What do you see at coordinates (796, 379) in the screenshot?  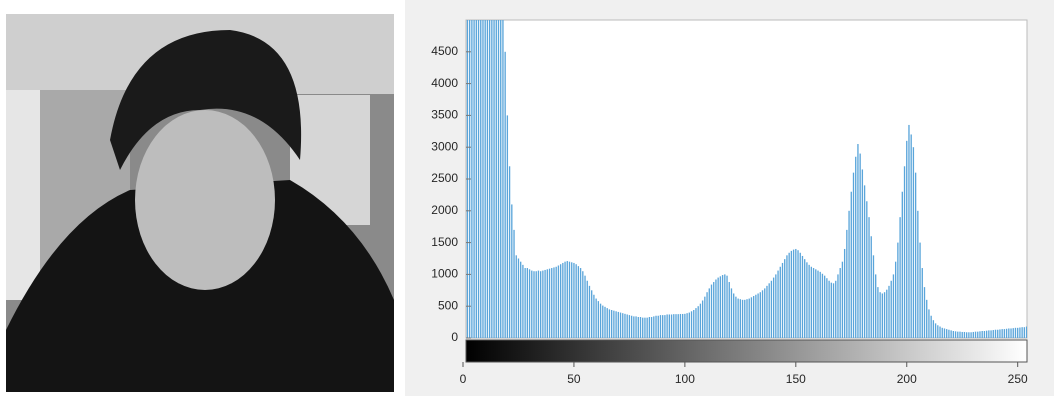 I see `x-tick-label: 150` at bounding box center [796, 379].